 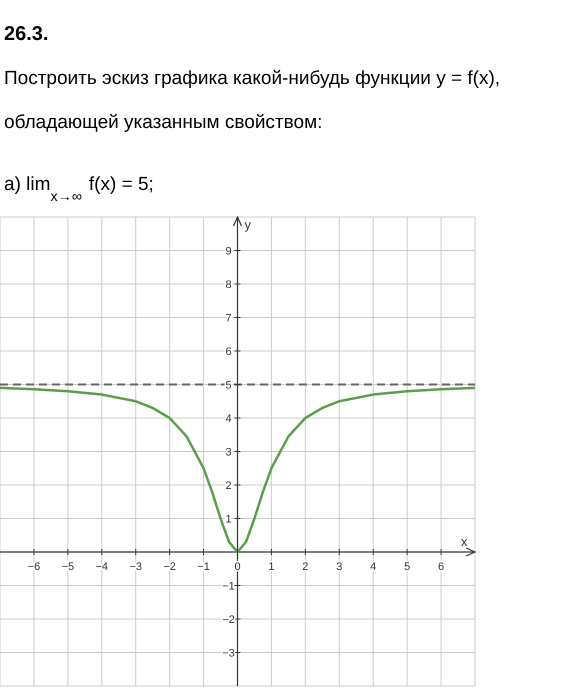 What do you see at coordinates (271, 567) in the screenshot?
I see `x-tick-label: 1` at bounding box center [271, 567].